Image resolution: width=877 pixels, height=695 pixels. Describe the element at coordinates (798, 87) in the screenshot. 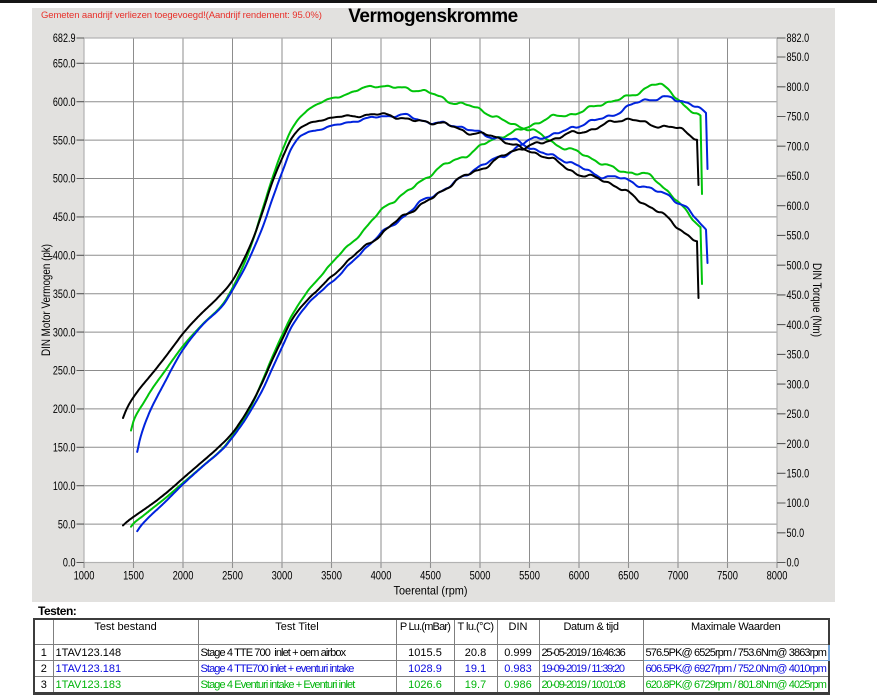

I see `svg-text: 800.0` at that location.